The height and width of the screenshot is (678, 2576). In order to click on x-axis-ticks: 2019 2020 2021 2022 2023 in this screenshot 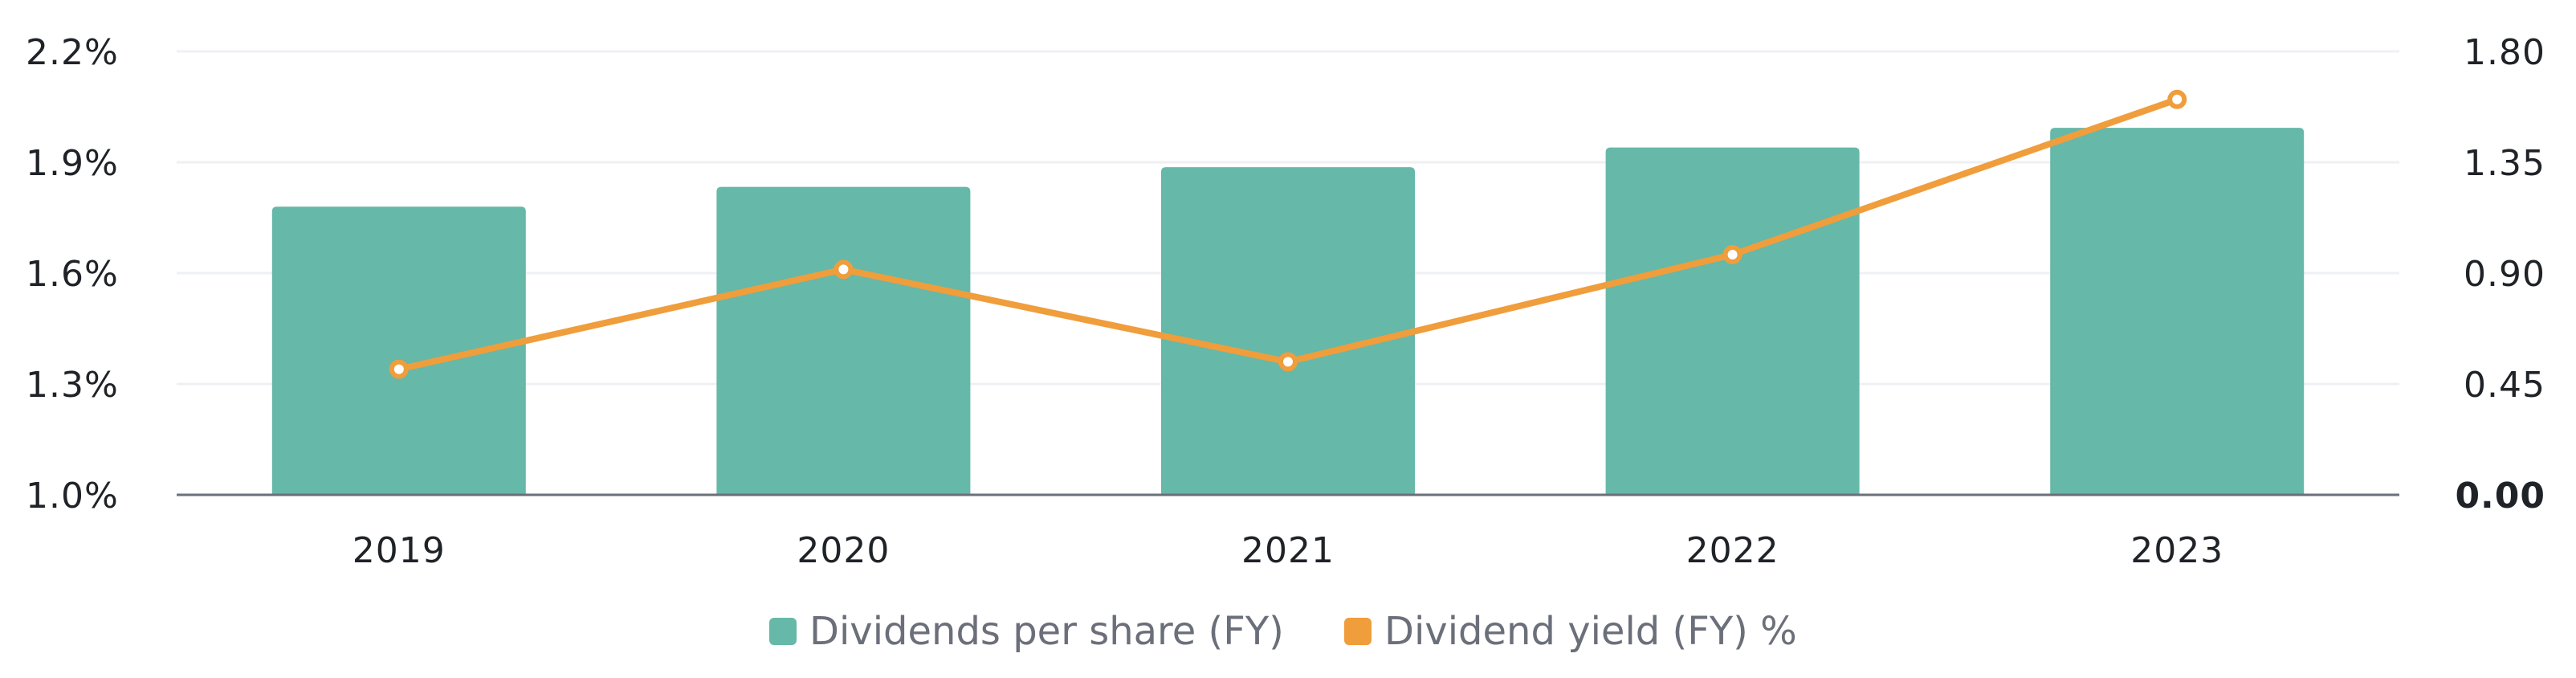, I will do `click(1288, 550)`.